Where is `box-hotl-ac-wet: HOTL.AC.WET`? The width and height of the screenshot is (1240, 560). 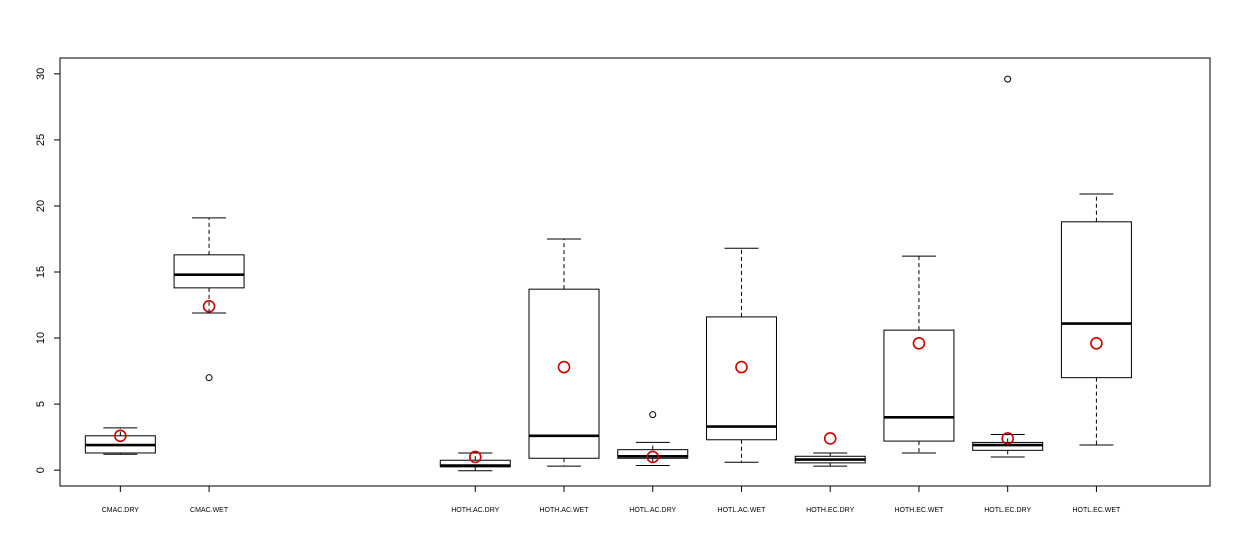
box-hotl-ac-wet: HOTL.AC.WET is located at coordinates (741, 380).